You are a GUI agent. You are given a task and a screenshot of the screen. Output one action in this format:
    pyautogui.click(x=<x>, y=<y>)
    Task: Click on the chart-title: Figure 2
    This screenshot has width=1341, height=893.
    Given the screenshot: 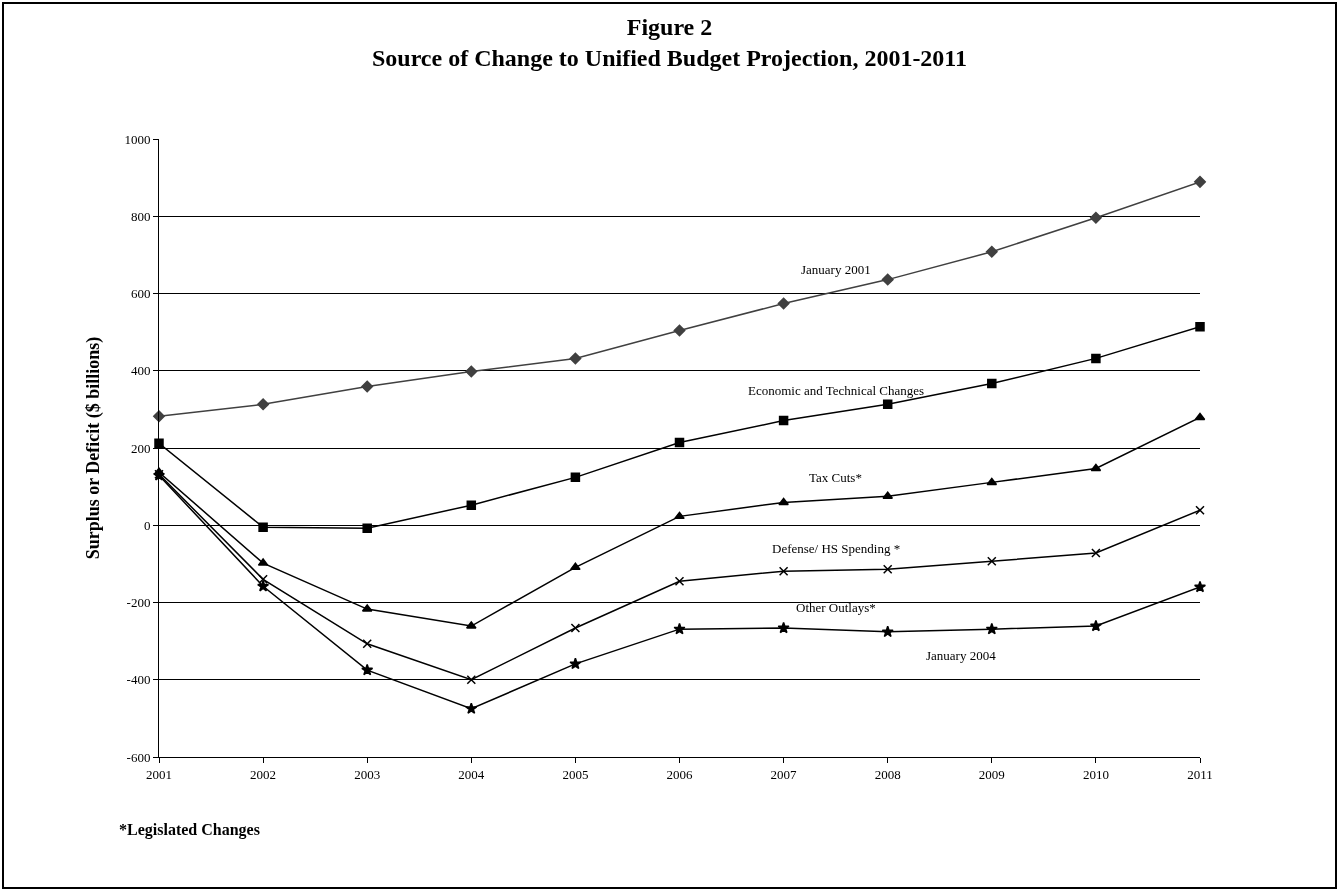 What is the action you would take?
    pyautogui.click(x=669, y=26)
    